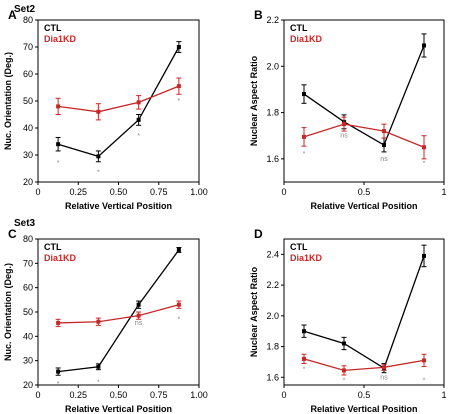 The width and height of the screenshot is (474, 414). What do you see at coordinates (28, 288) in the screenshot?
I see `y-tick-label: 60` at bounding box center [28, 288].